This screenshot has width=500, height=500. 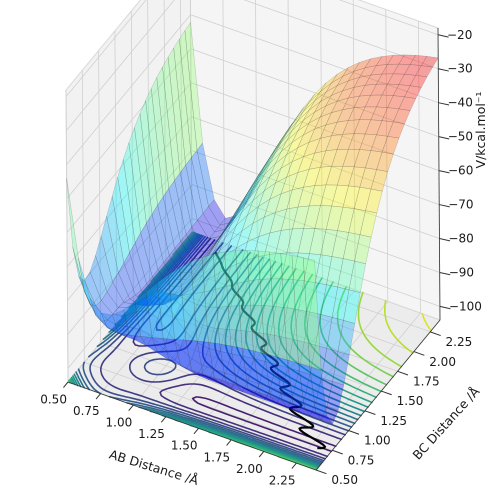 What do you see at coordinates (377, 441) in the screenshot?
I see `y-tick-label: 1.00` at bounding box center [377, 441].